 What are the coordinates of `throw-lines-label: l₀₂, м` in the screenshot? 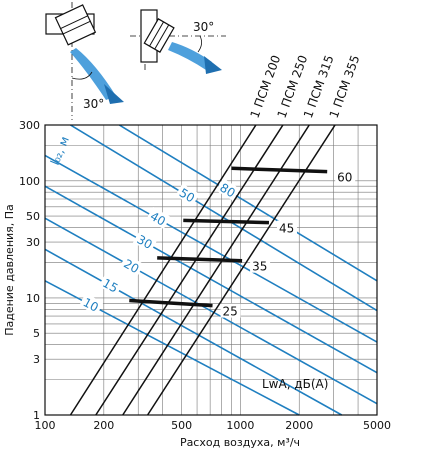 It's located at (60, 150).